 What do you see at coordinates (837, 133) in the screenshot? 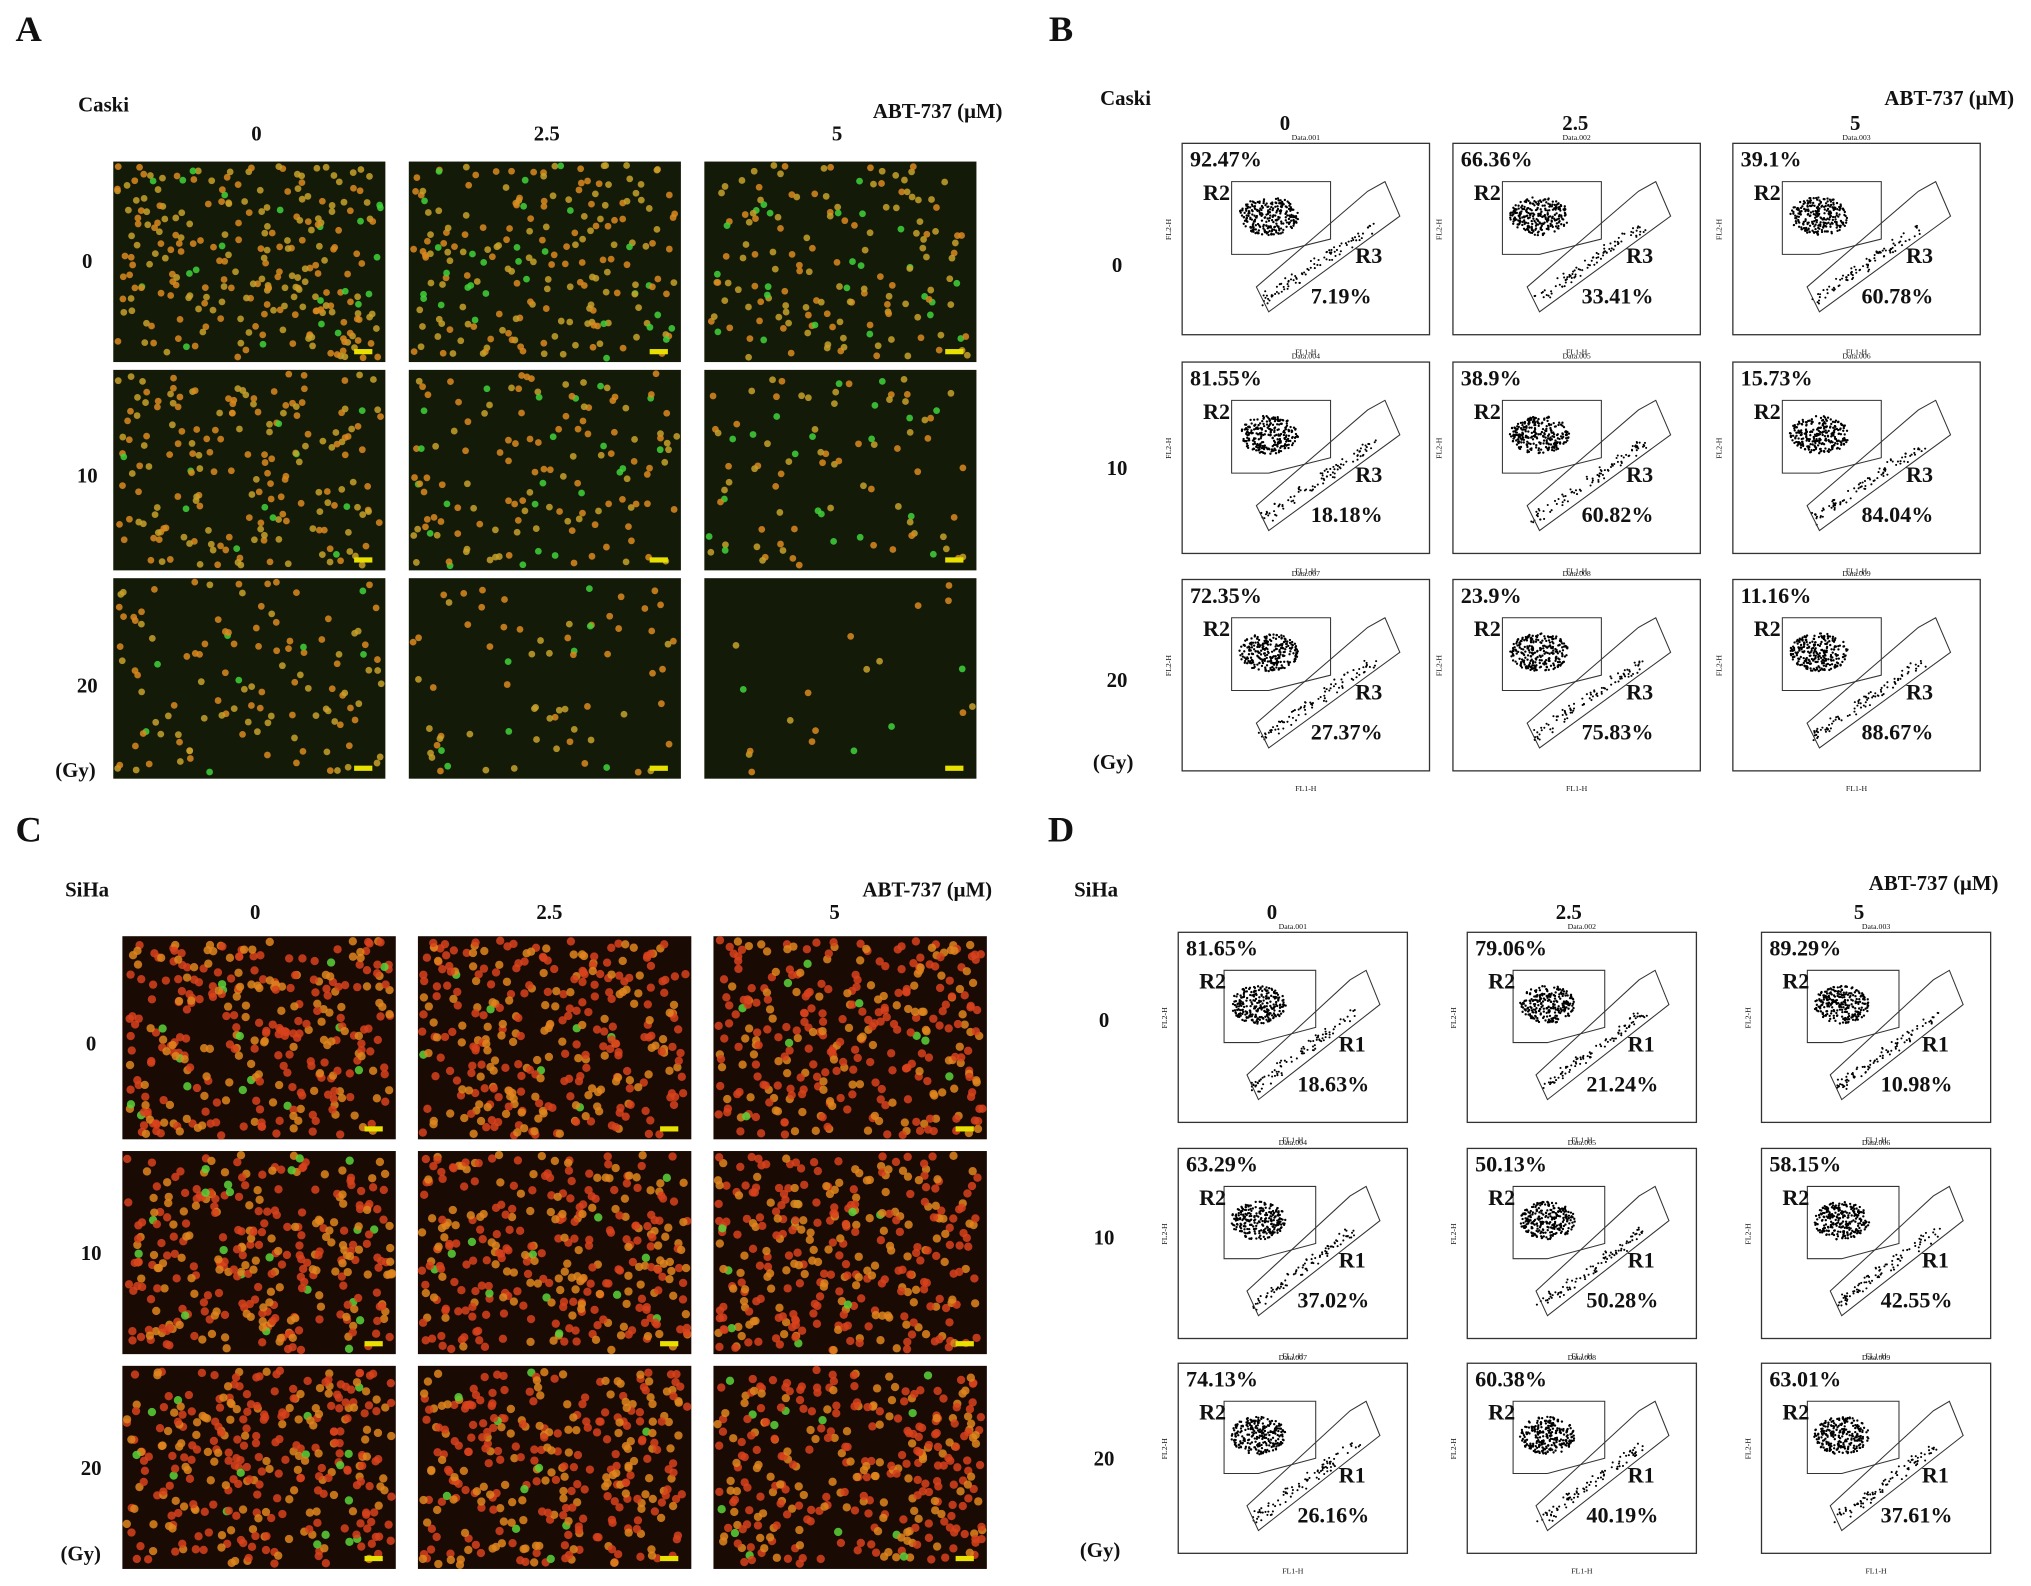
I see `column-header: 5` at bounding box center [837, 133].